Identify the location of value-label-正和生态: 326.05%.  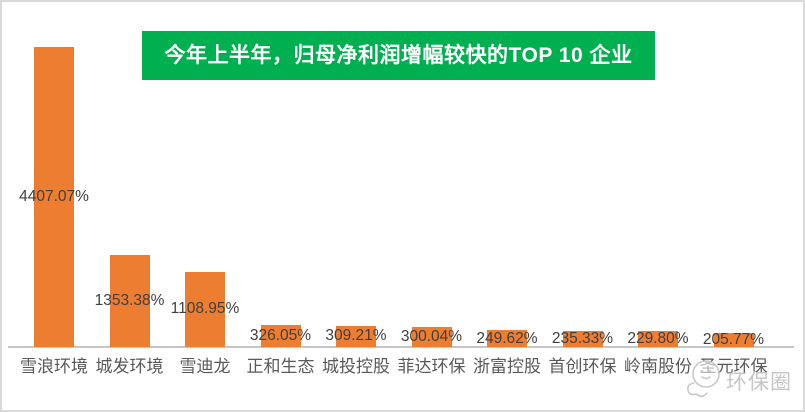
(280, 335).